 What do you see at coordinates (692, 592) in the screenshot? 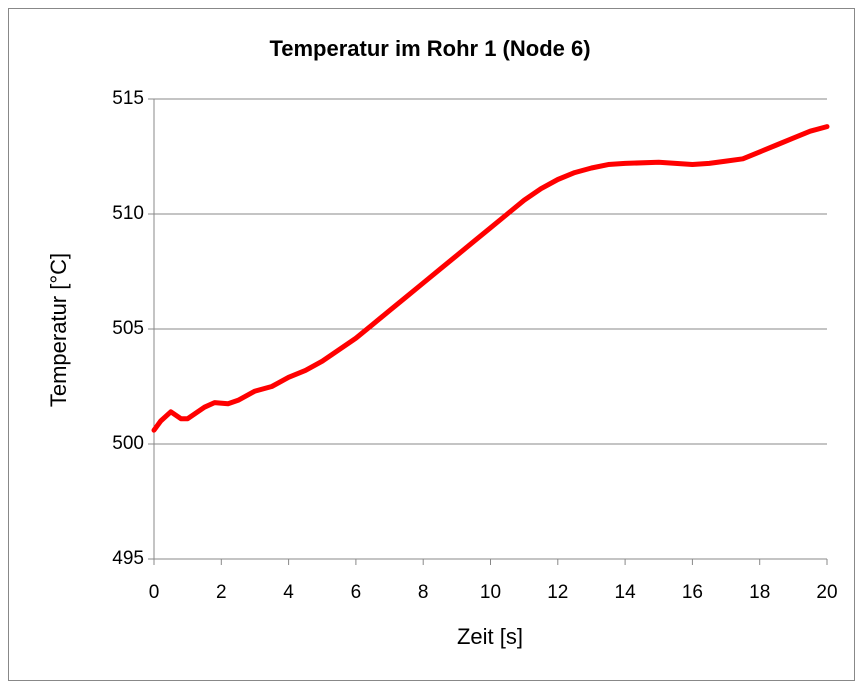
I see `x-tick-label: 16` at bounding box center [692, 592].